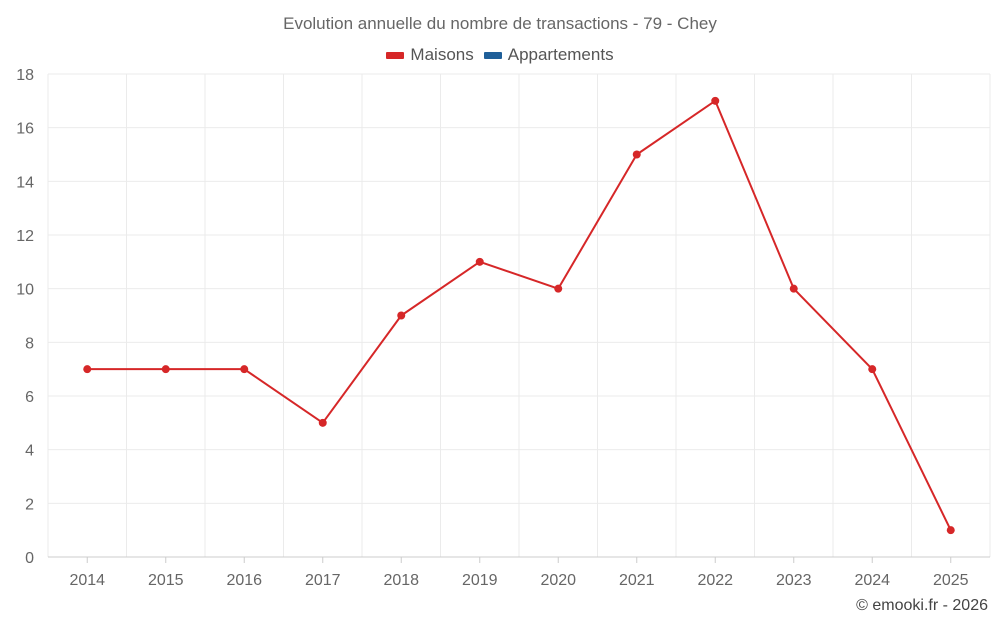 The height and width of the screenshot is (625, 1000). Describe the element at coordinates (922, 605) in the screenshot. I see `copyright-credit: © emooki.fr - 2026` at that location.